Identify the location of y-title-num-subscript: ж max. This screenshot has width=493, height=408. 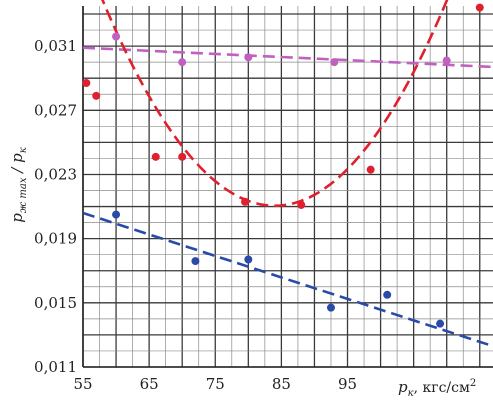
(23, 195).